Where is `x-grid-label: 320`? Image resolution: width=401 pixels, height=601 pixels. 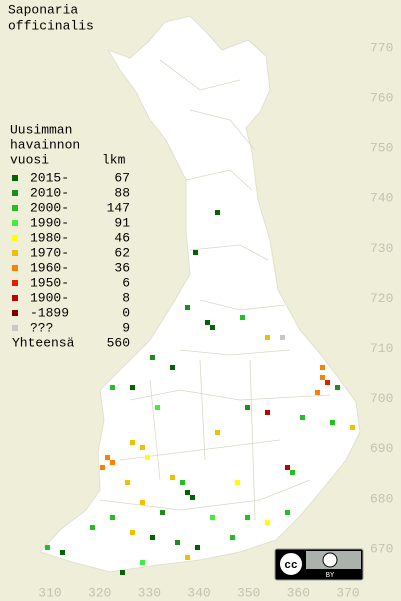
x-grid-label: 320 is located at coordinates (99, 592).